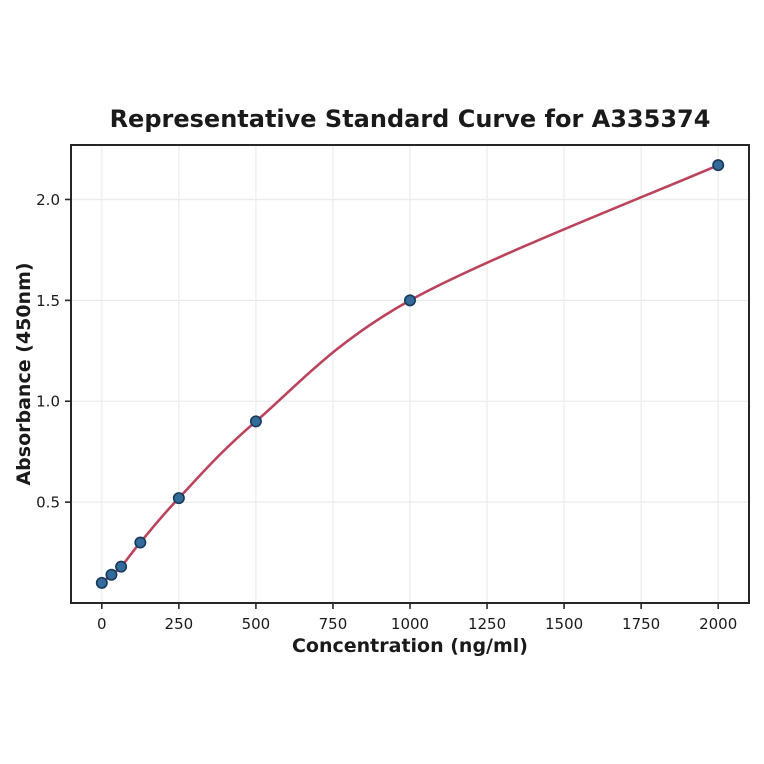 The image size is (764, 764). I want to click on x-tick-label: 1250, so click(487, 624).